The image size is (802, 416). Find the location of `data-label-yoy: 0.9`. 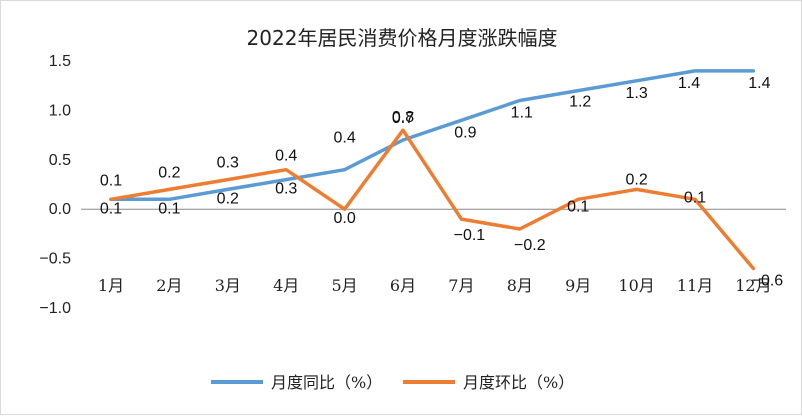

data-label-yoy: 0.9 is located at coordinates (465, 132).